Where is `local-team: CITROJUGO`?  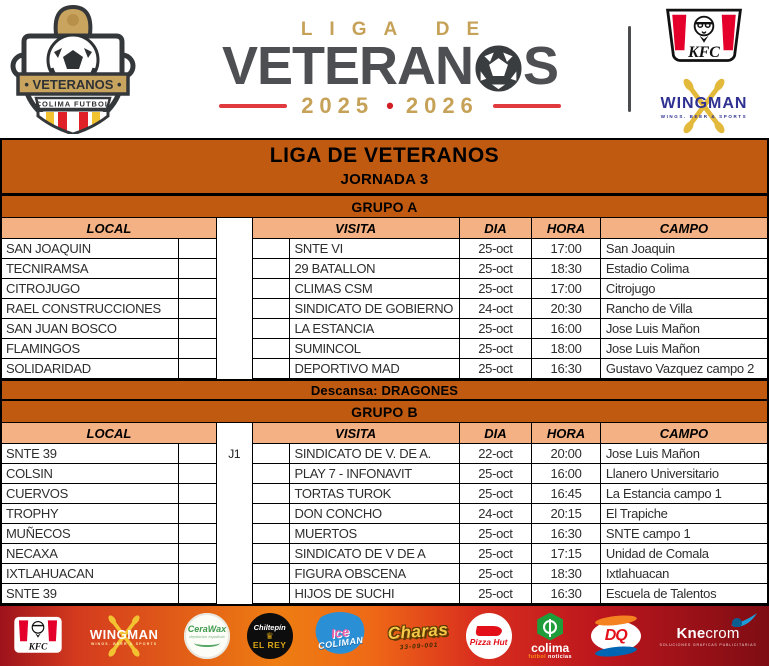 local-team: CITROJUGO is located at coordinates (91, 289).